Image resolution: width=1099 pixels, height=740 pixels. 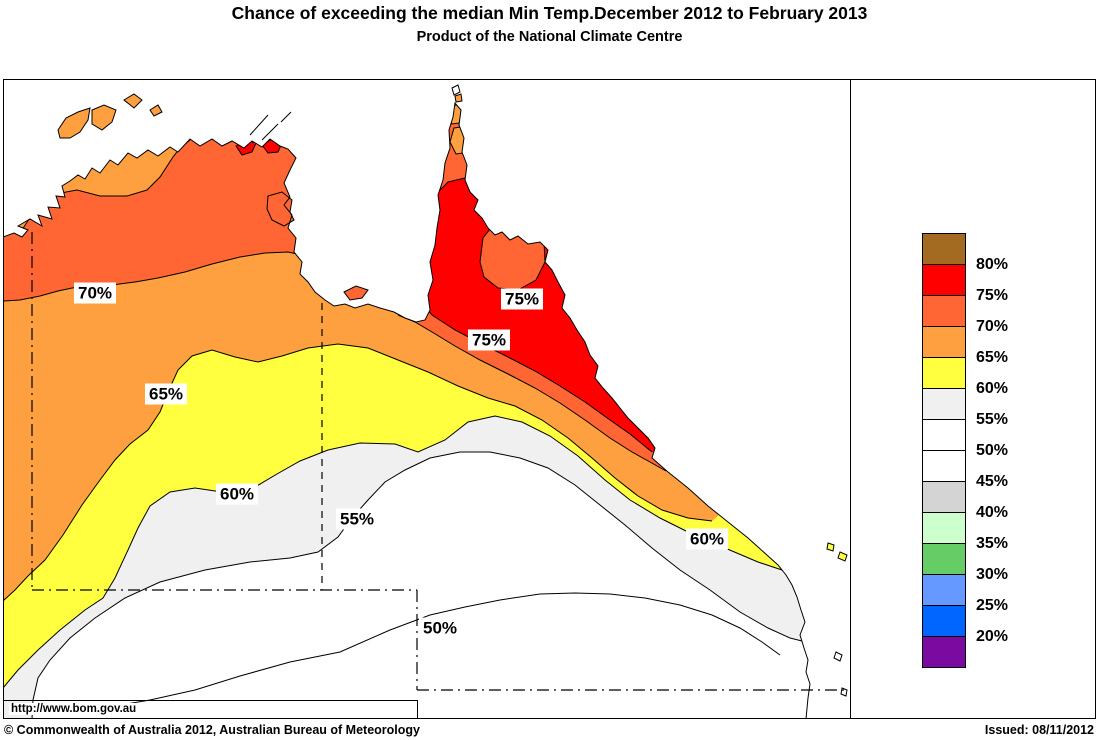 What do you see at coordinates (440, 628) in the screenshot?
I see `contour-label-50: 50%` at bounding box center [440, 628].